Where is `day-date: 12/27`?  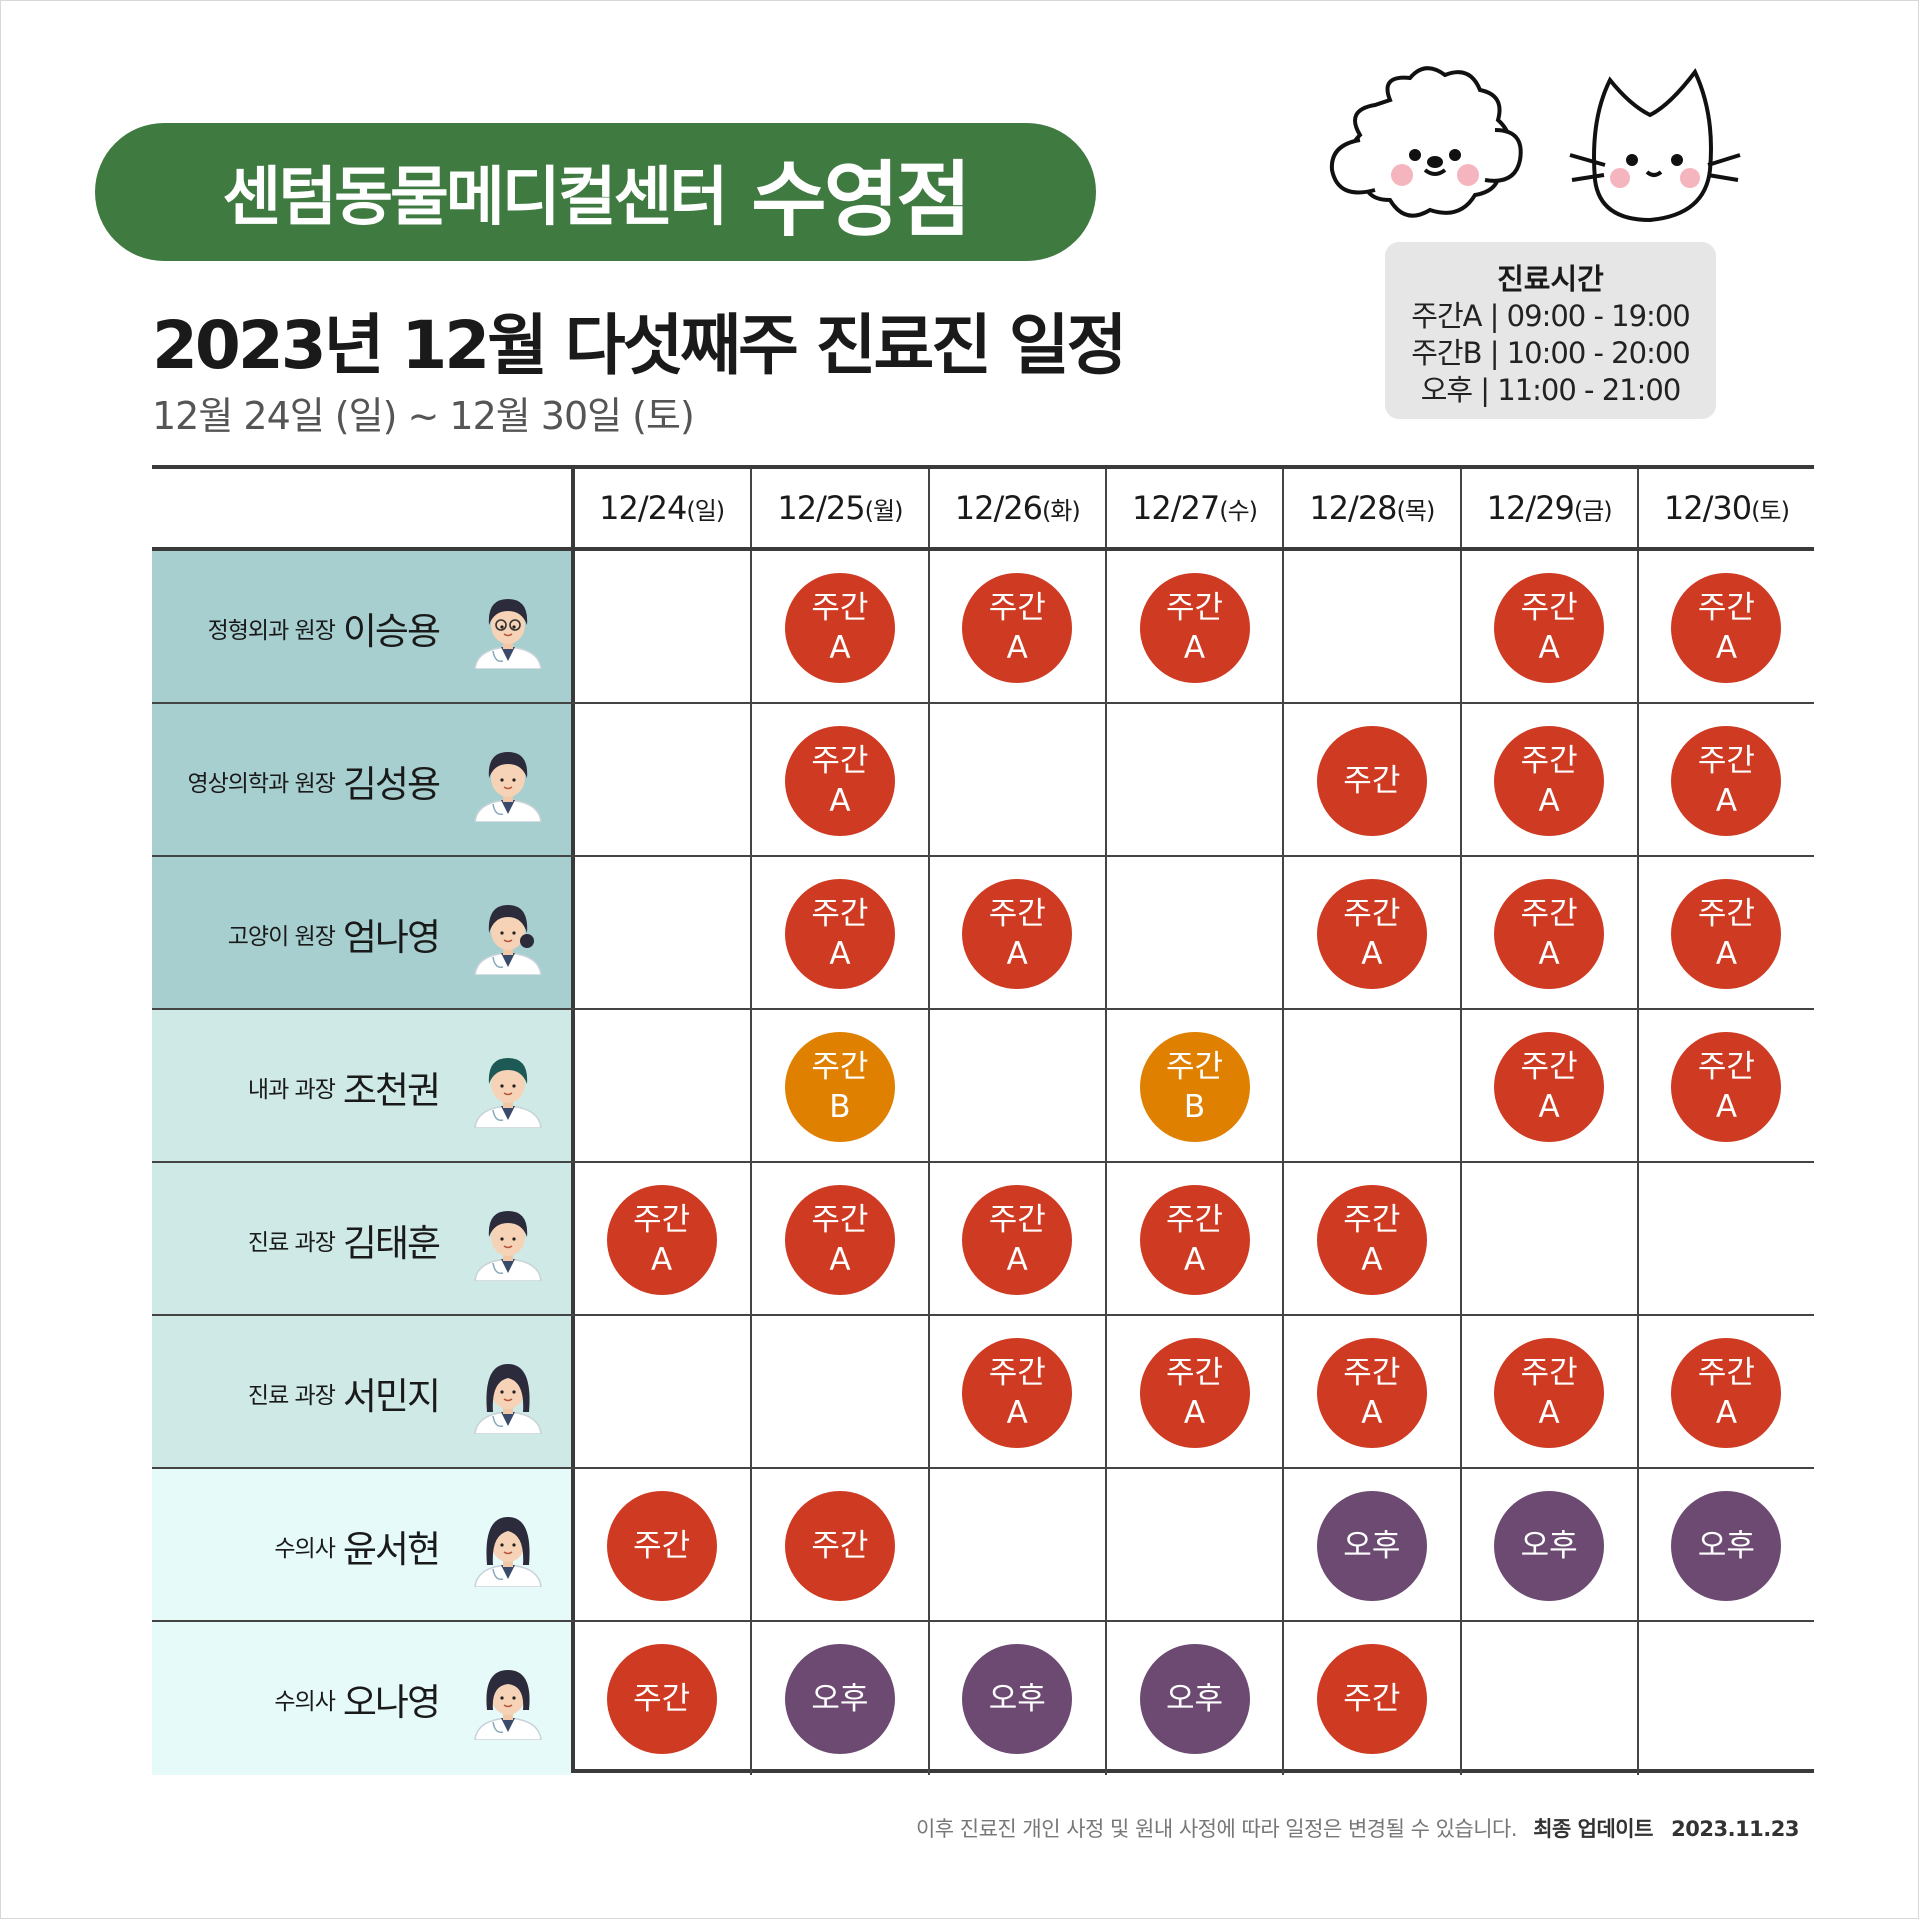 day-date: 12/27 is located at coordinates (1176, 508).